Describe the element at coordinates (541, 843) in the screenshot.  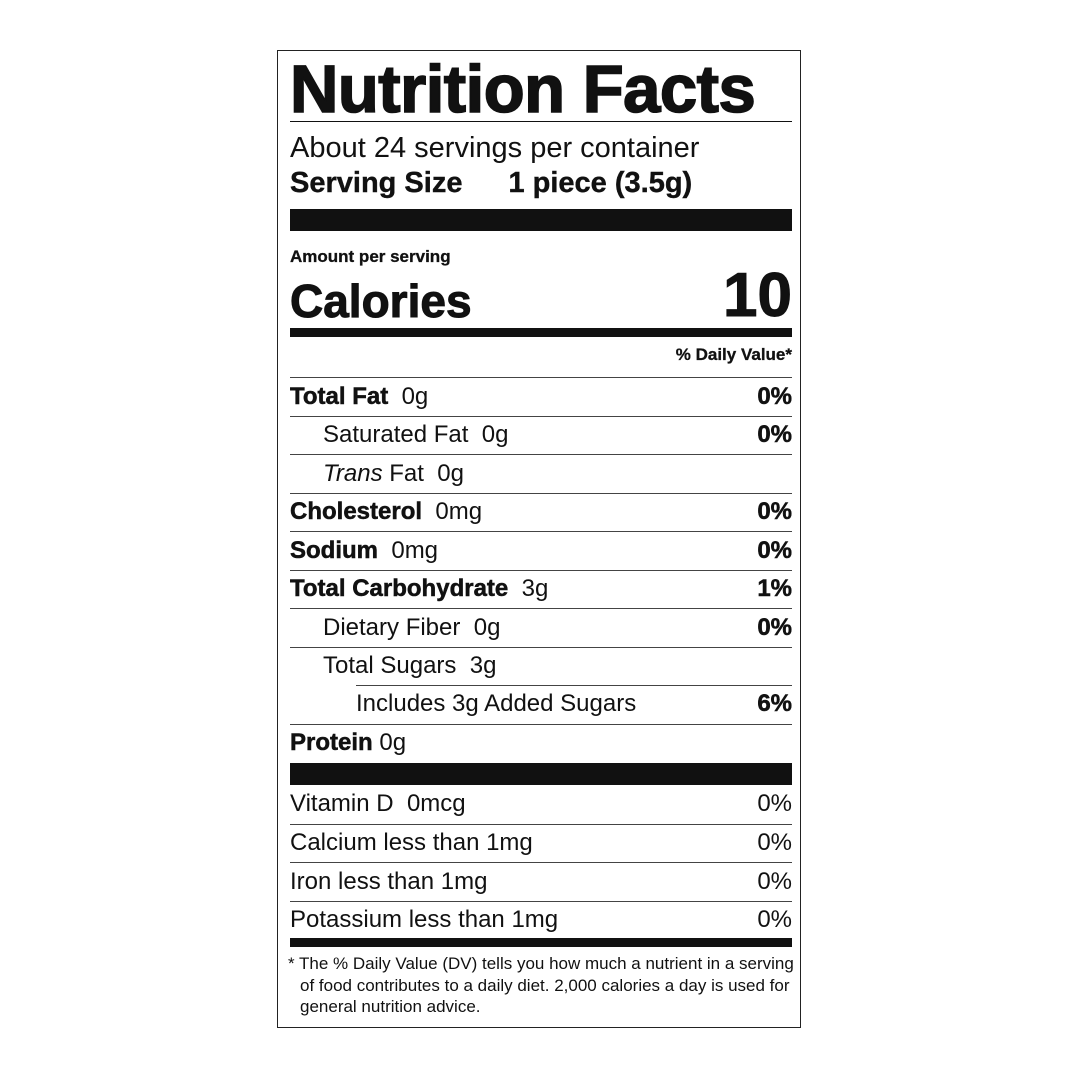
I see `vitamin-row-calcium: Calcium less than 1mg 0%` at that location.